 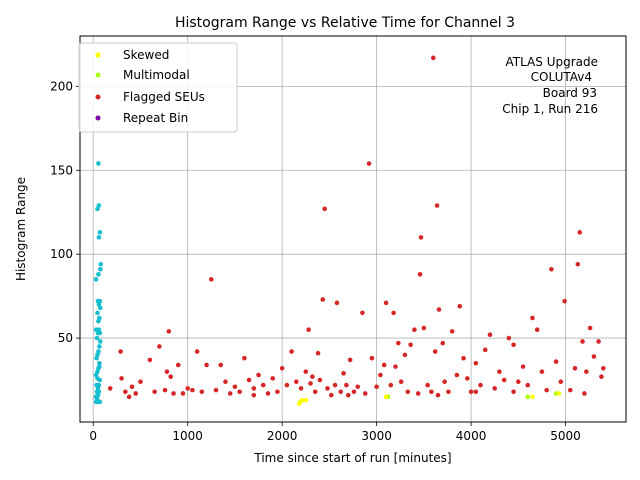 What do you see at coordinates (158, 87) in the screenshot?
I see `legend-box` at bounding box center [158, 87].